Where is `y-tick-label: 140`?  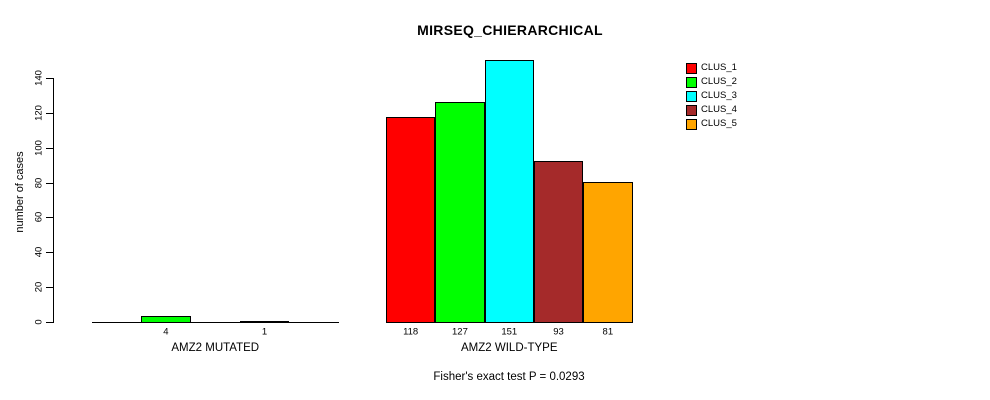 y-tick-label: 140 is located at coordinates (39, 78).